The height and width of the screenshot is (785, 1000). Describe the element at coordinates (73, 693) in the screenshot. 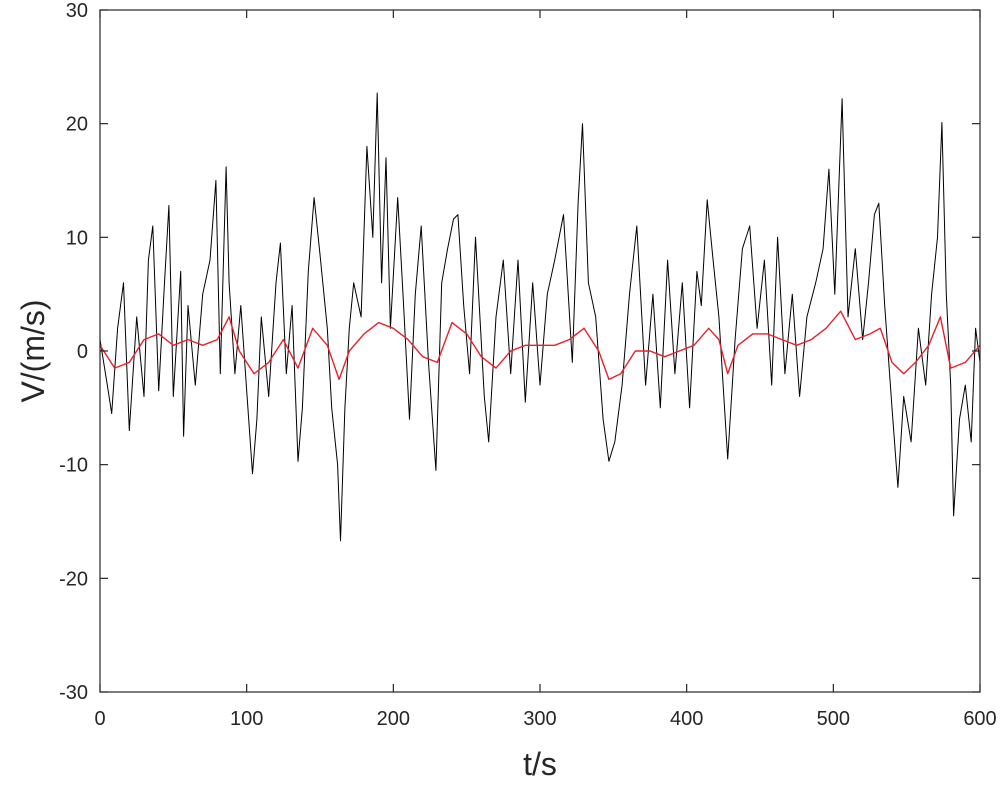

I see `y-tick-label: -30` at that location.